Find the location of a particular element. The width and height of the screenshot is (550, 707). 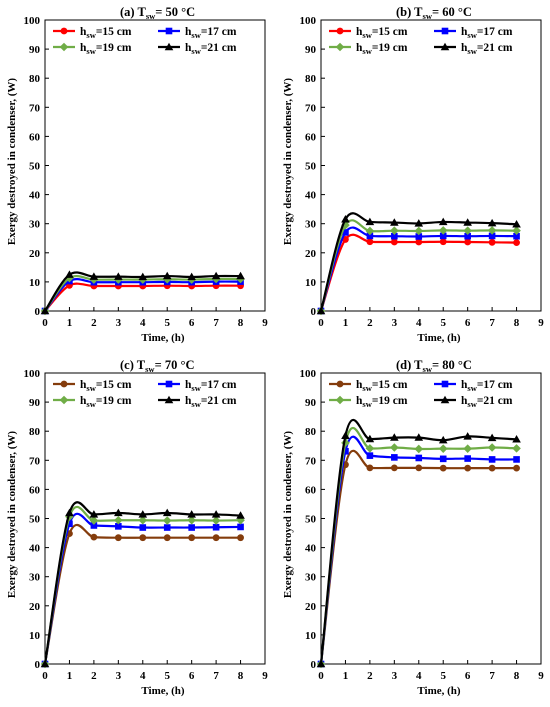

y-tick-label: 20 is located at coordinates (311, 254).